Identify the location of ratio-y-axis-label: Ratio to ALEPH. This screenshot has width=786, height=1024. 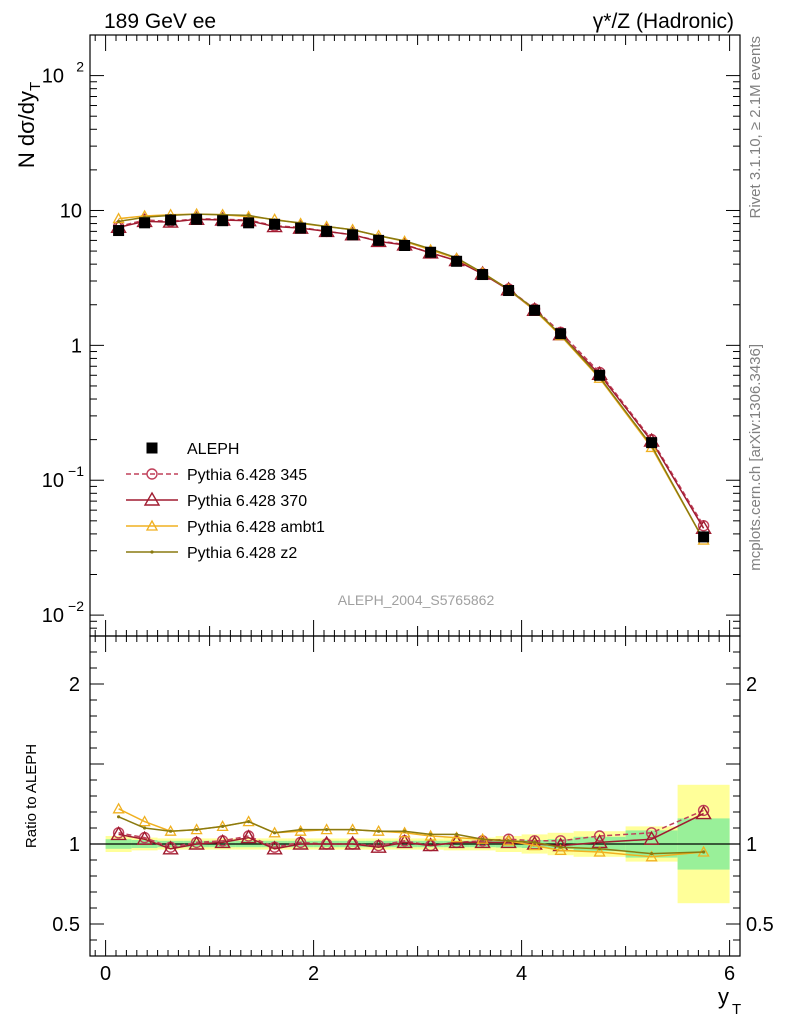
(31, 796).